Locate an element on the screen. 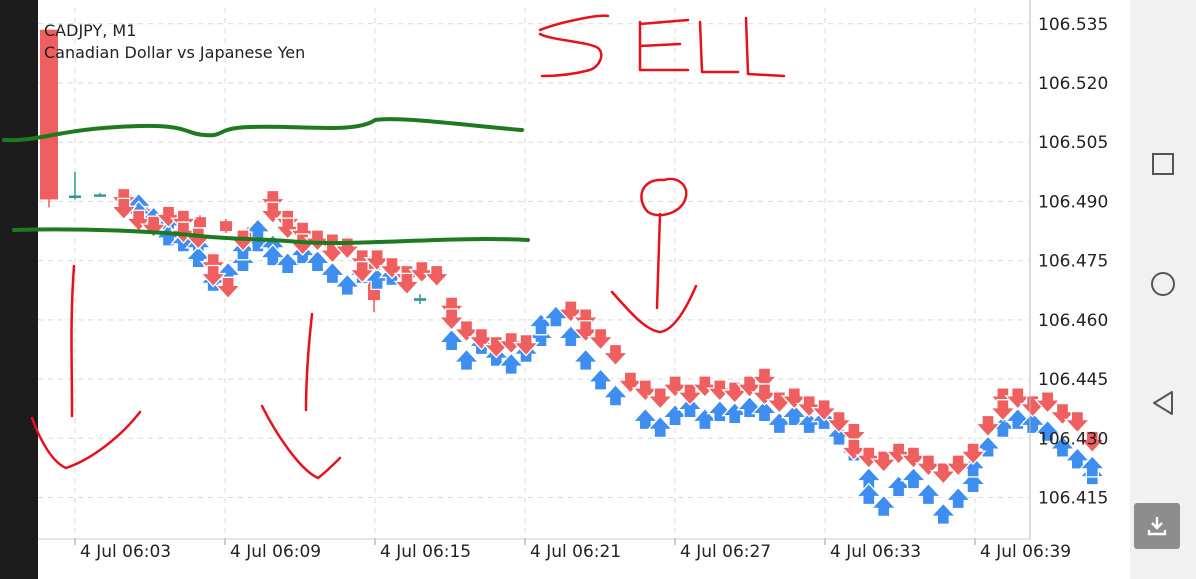 The width and height of the screenshot is (1196, 579). sell-letter-l1 is located at coordinates (719, 47).